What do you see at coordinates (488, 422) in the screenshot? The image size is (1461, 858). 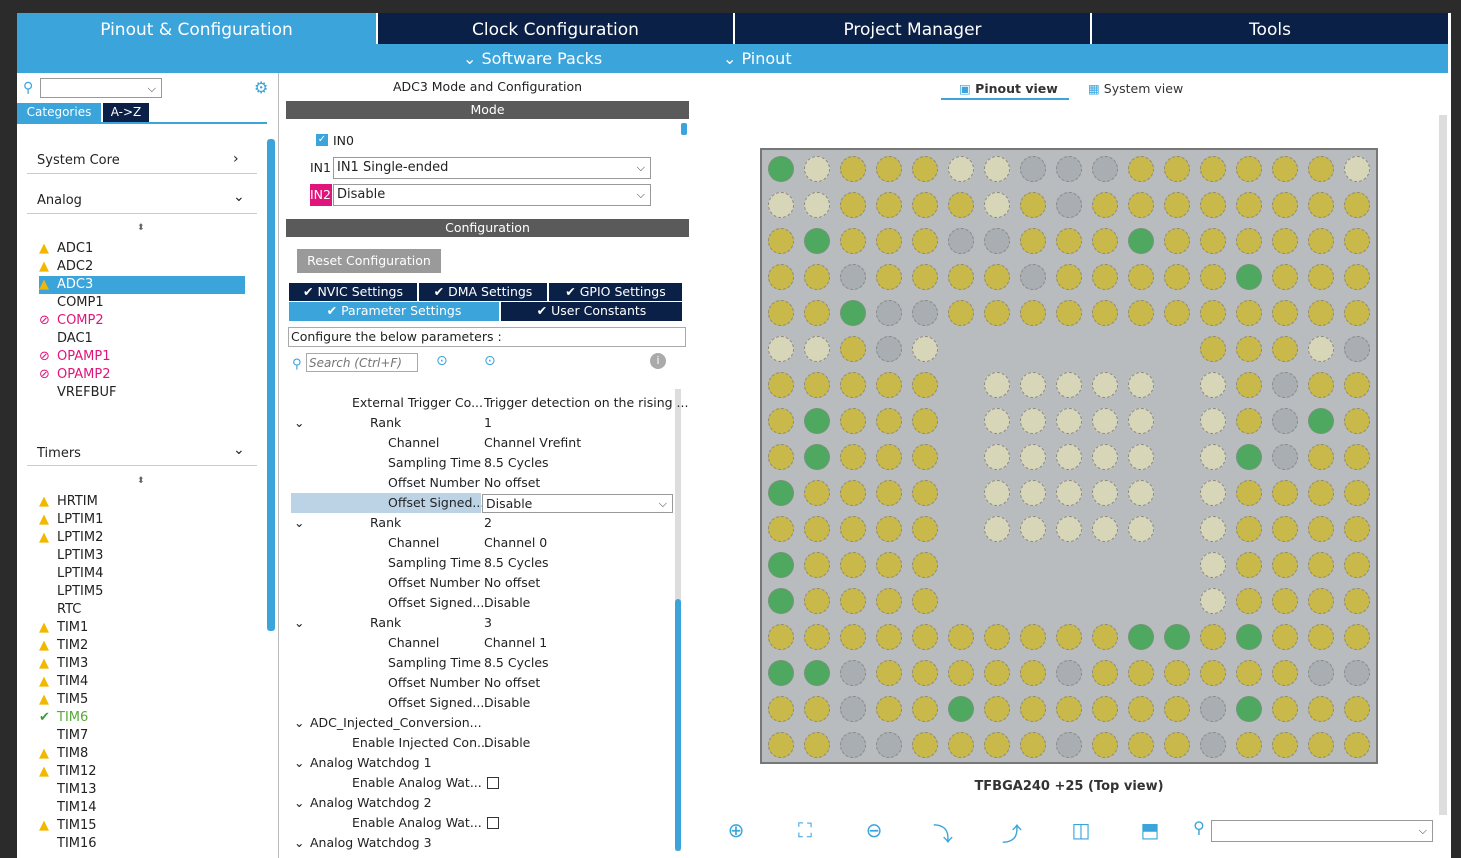 I see `param-value: 1` at bounding box center [488, 422].